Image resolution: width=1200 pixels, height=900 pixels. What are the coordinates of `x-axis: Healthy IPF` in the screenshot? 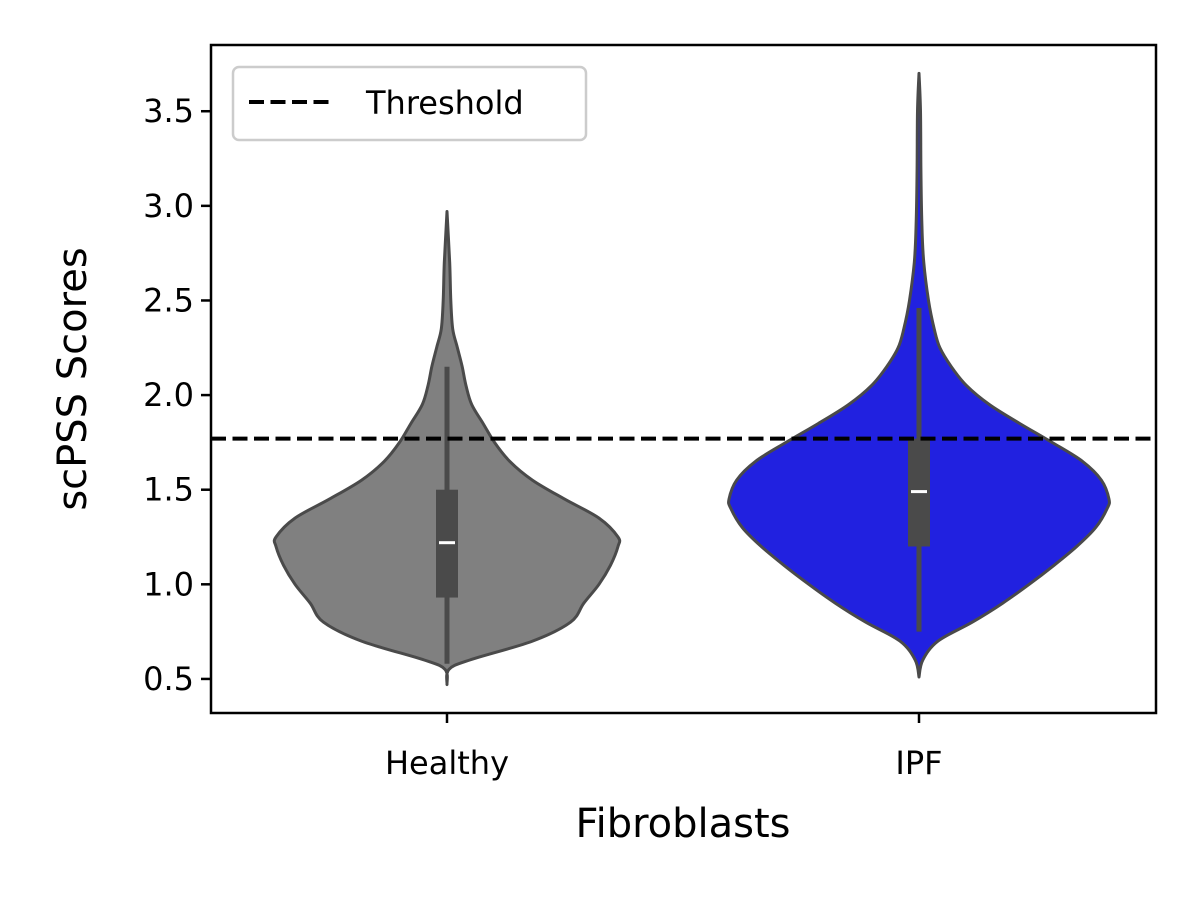 It's located at (664, 747).